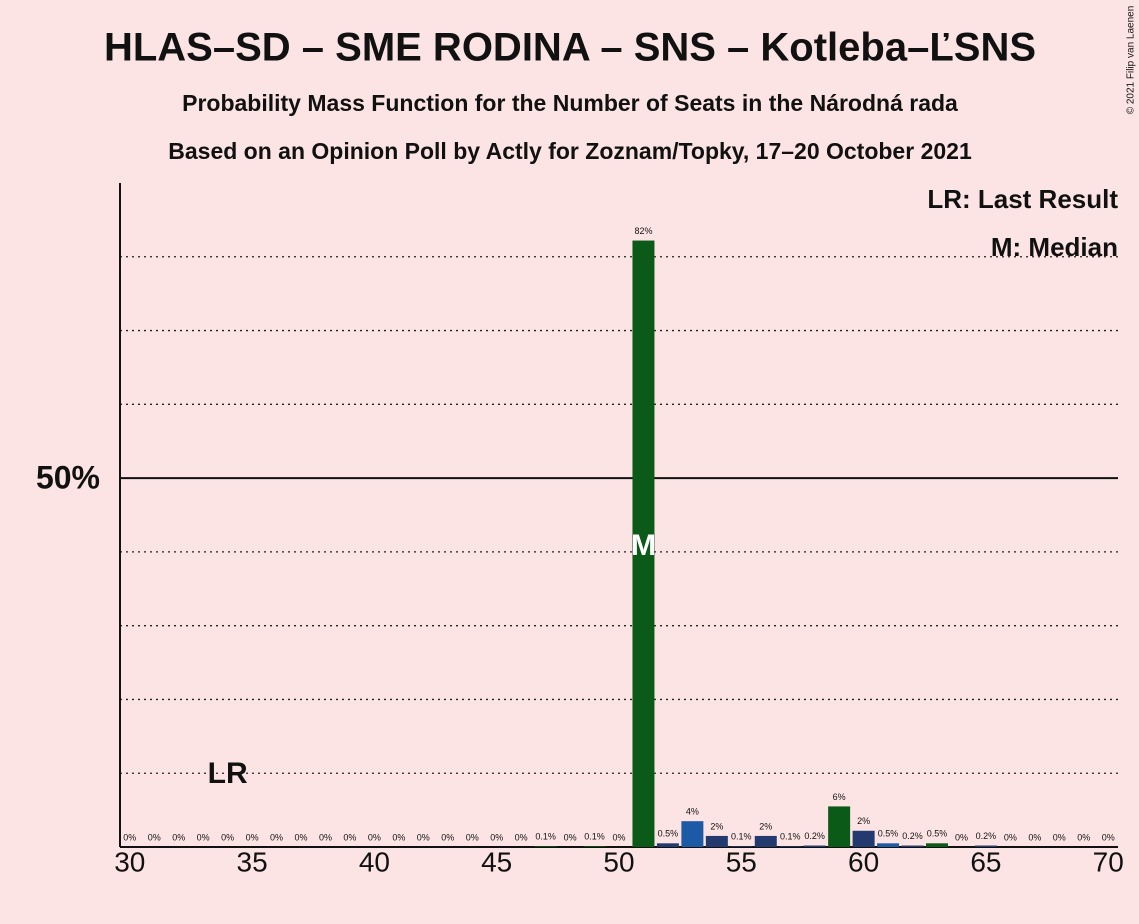  Describe the element at coordinates (252, 861) in the screenshot. I see `x-tick-label: 35` at that location.